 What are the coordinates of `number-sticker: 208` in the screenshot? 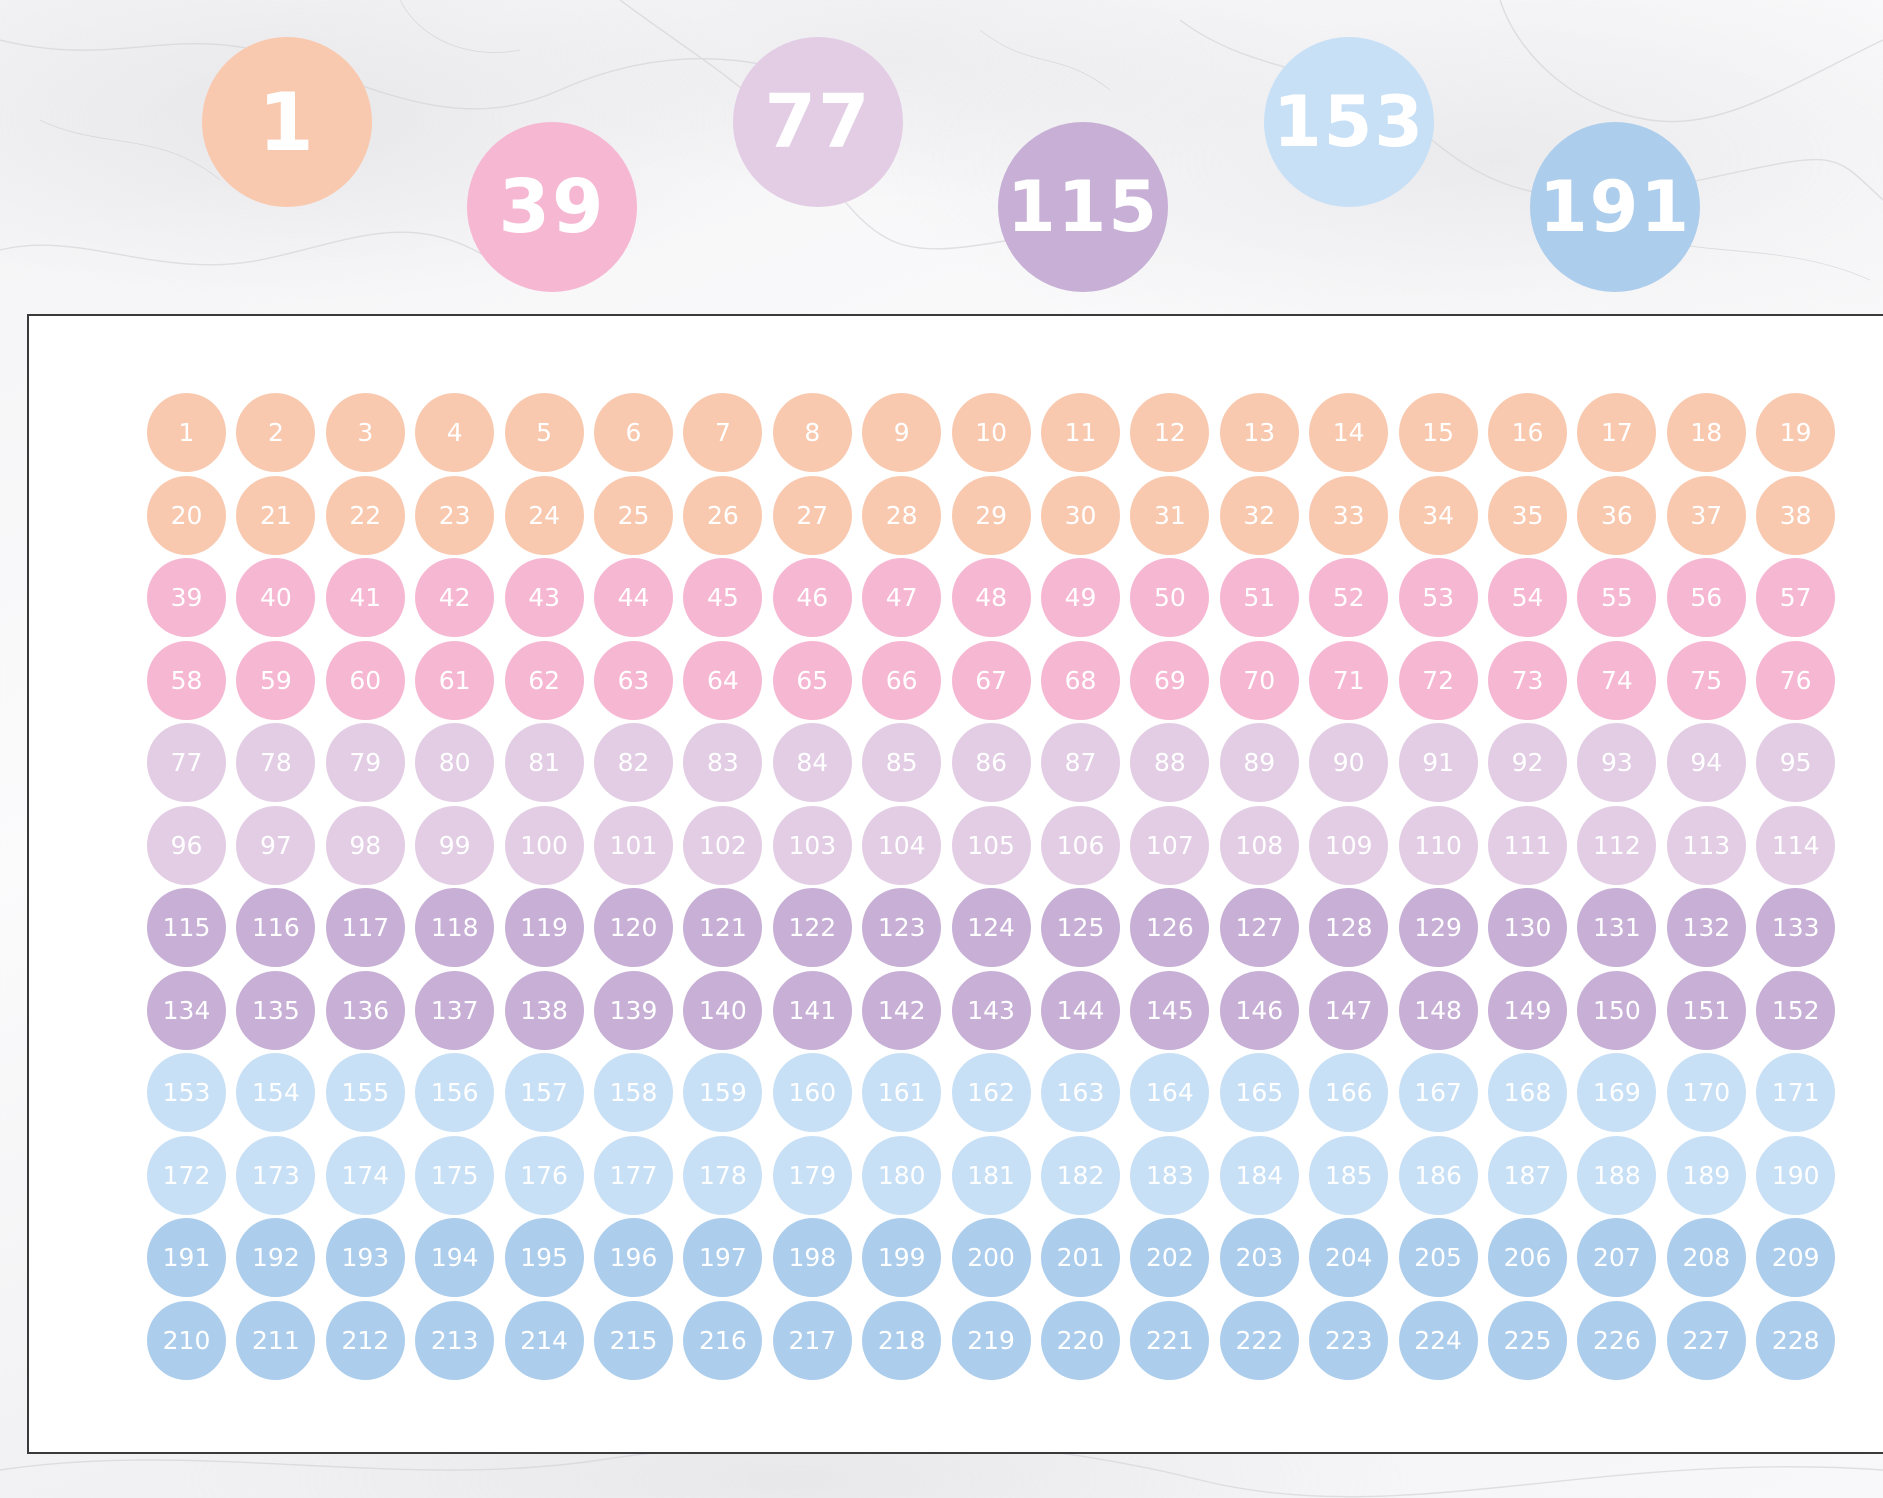 It's located at (1706, 1257).